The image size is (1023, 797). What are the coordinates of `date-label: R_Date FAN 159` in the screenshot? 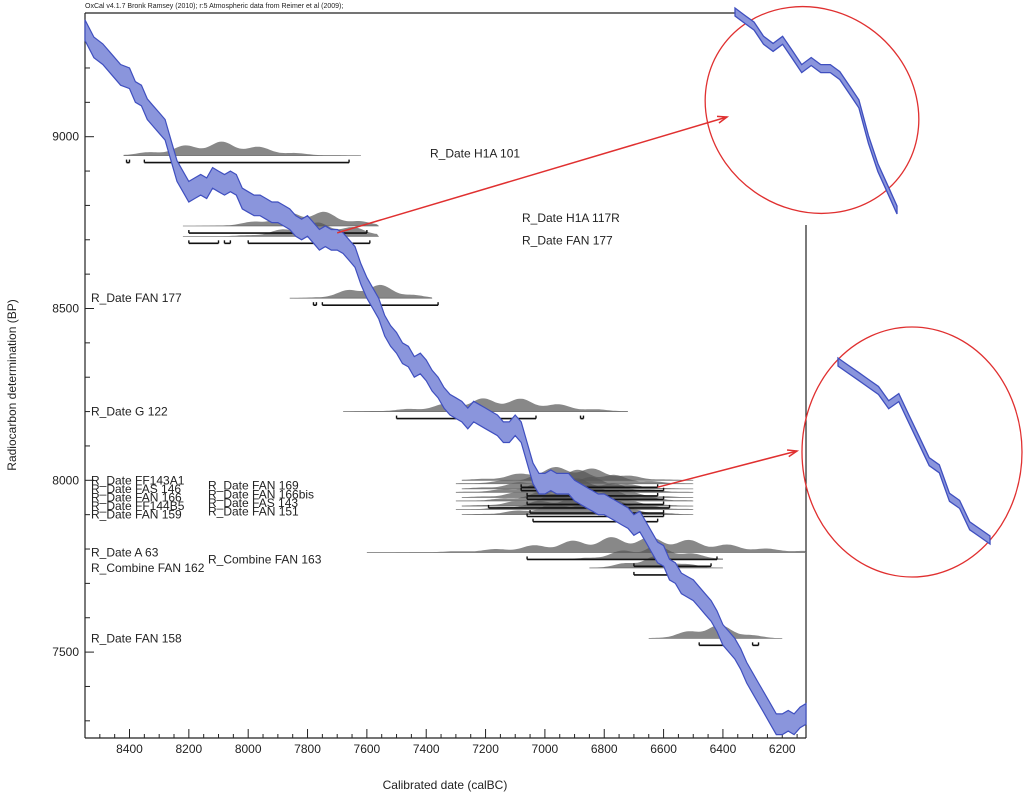 It's located at (136, 515).